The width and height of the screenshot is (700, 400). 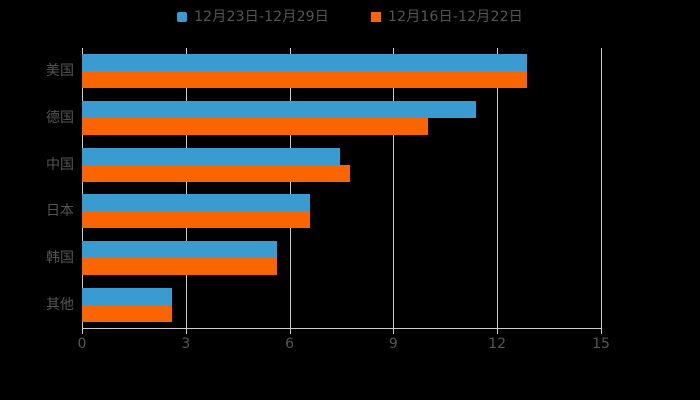 What do you see at coordinates (182, 17) in the screenshot?
I see `legend-marker-circle-icon` at bounding box center [182, 17].